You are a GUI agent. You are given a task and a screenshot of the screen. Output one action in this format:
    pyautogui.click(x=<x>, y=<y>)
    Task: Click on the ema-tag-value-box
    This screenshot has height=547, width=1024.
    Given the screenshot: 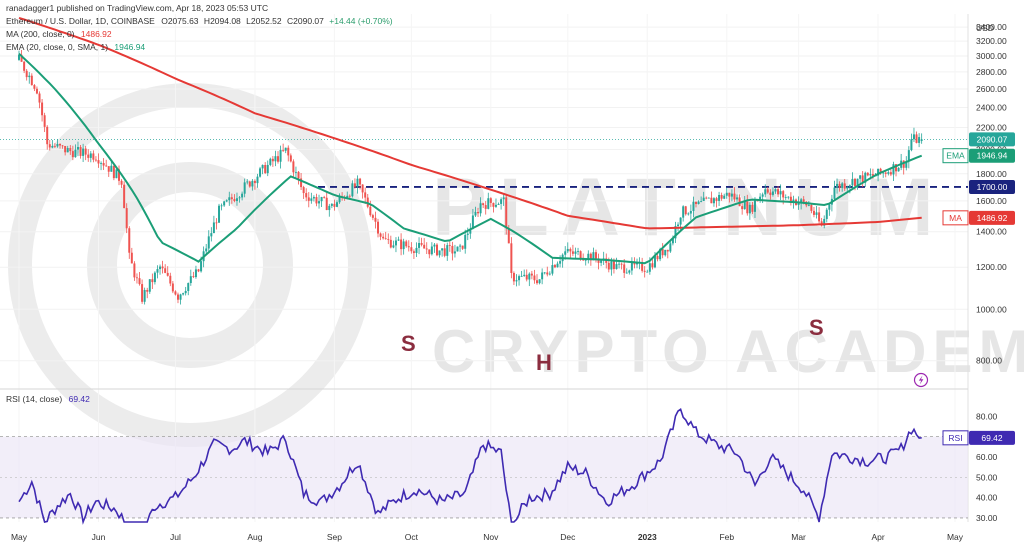 What is the action you would take?
    pyautogui.click(x=992, y=155)
    